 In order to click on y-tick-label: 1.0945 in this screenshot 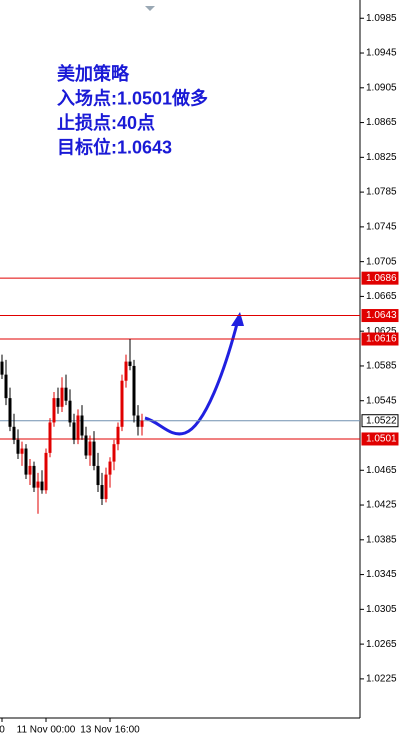, I will do `click(381, 53)`.